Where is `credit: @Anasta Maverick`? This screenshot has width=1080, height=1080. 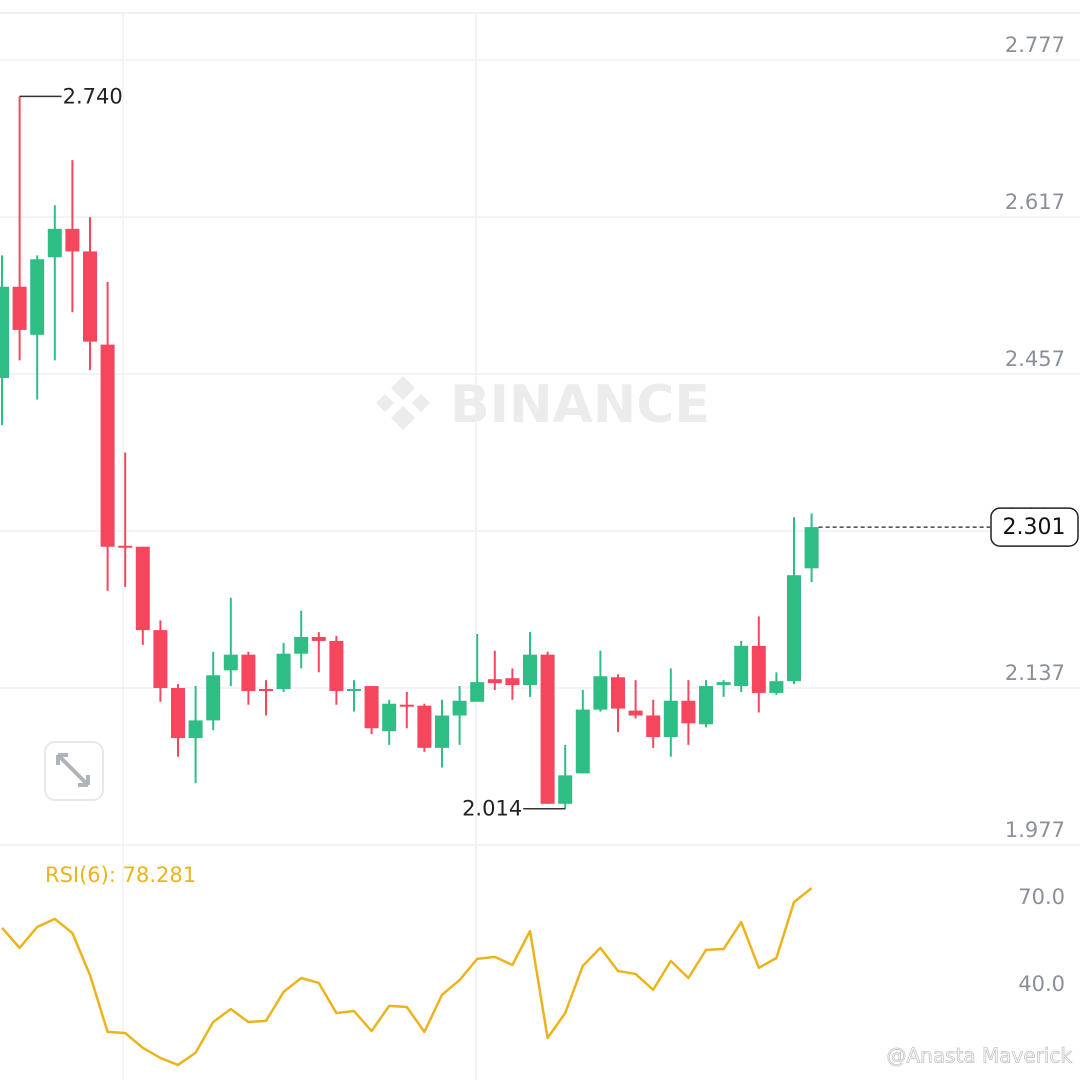 credit: @Anasta Maverick is located at coordinates (980, 1056).